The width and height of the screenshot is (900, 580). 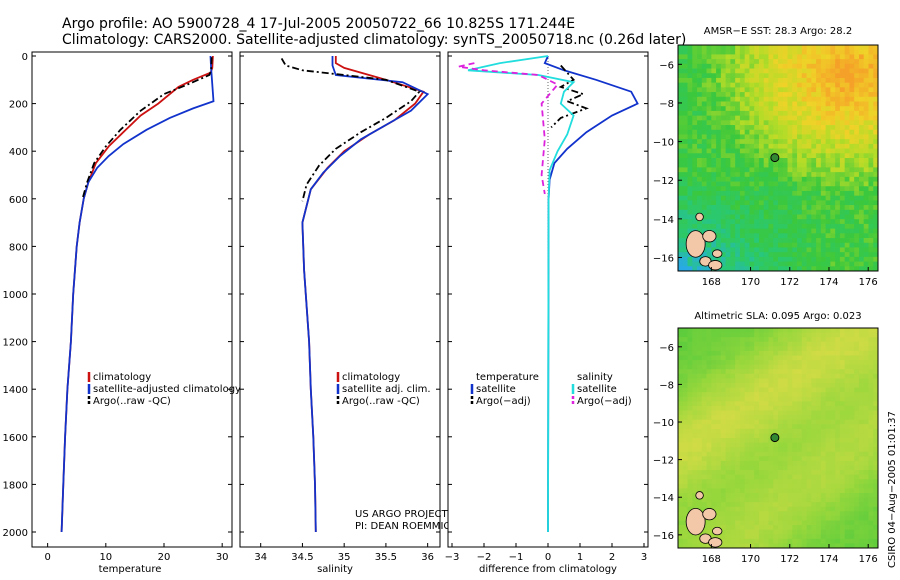 What do you see at coordinates (260, 557) in the screenshot?
I see `x-tick-label: 34` at bounding box center [260, 557].